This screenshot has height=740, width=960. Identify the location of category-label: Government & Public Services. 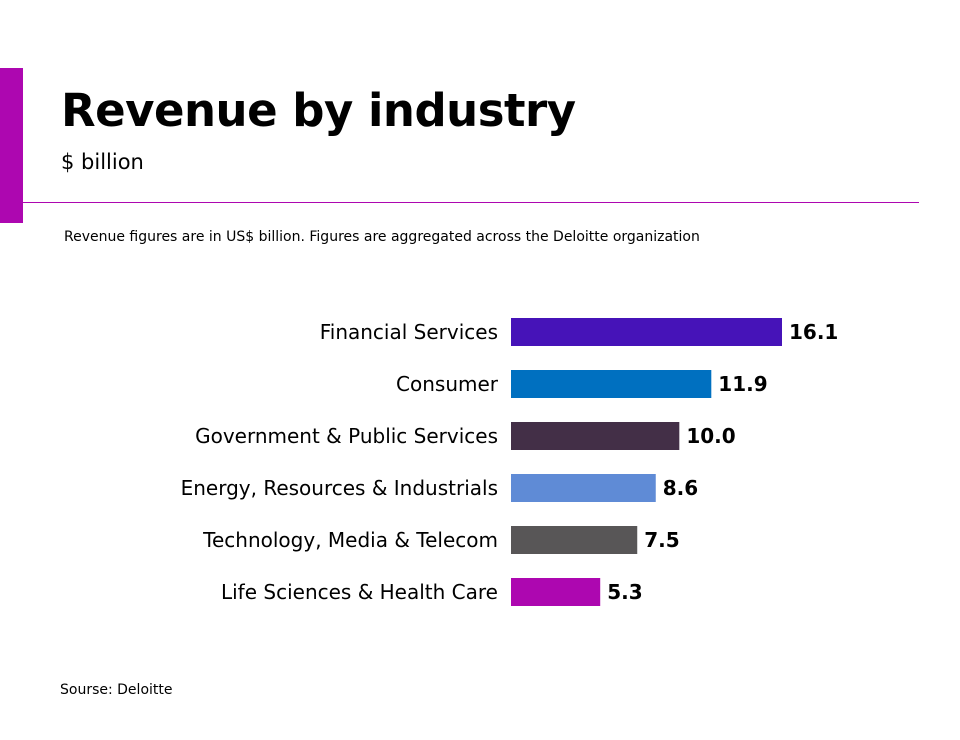
(346, 436).